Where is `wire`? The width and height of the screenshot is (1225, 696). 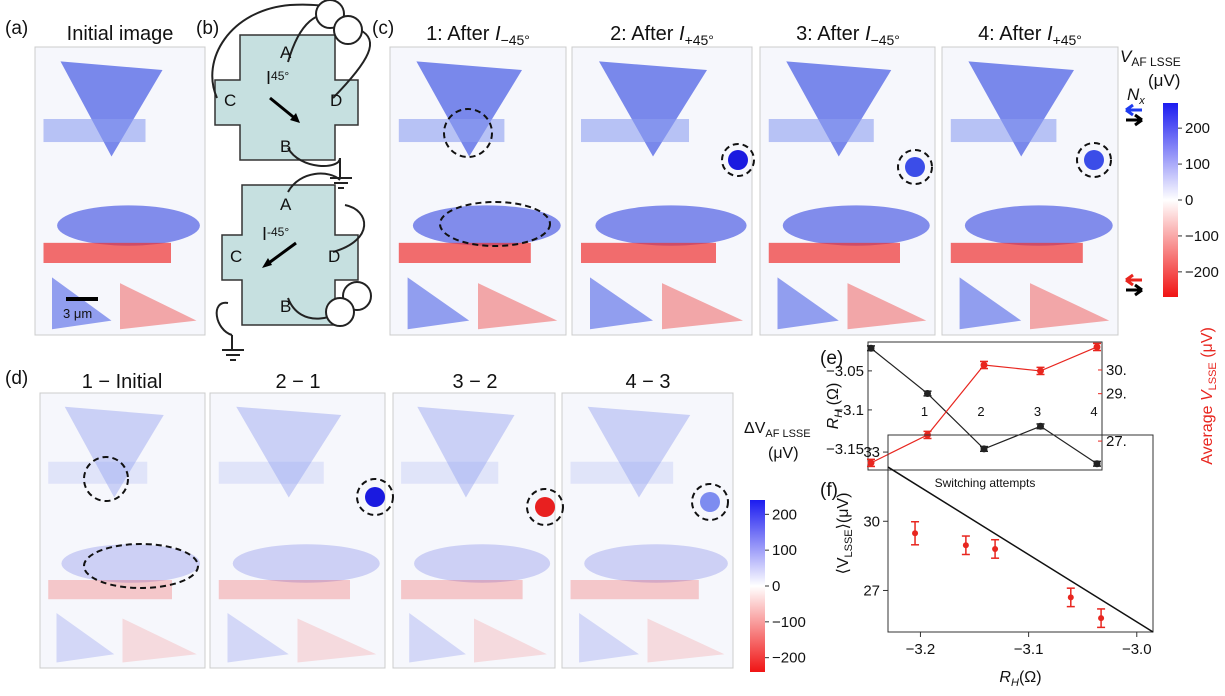
wire is located at coordinates (351, 64).